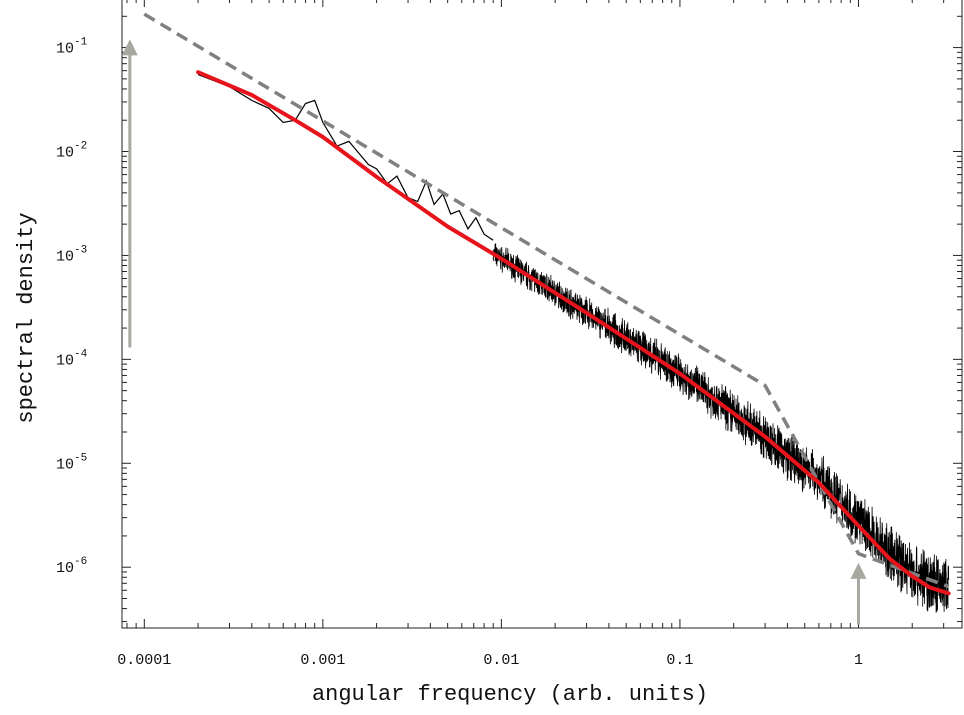  I want to click on y-tick-label: 10⁻⁴, so click(72, 358).